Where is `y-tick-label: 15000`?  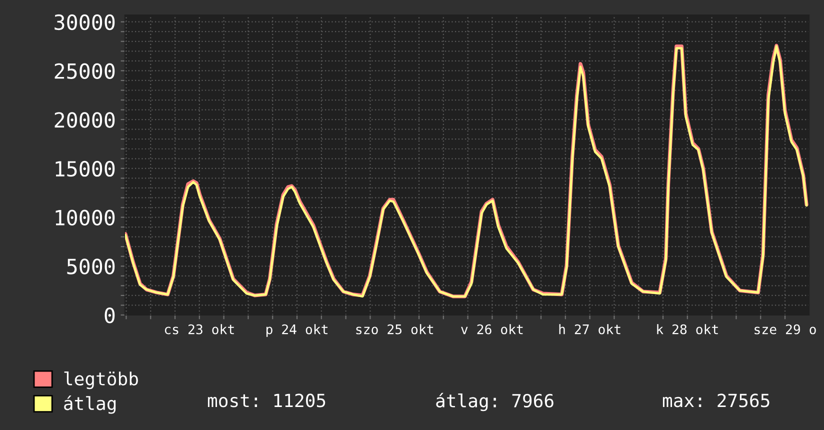
y-tick-label: 15000 is located at coordinates (85, 168).